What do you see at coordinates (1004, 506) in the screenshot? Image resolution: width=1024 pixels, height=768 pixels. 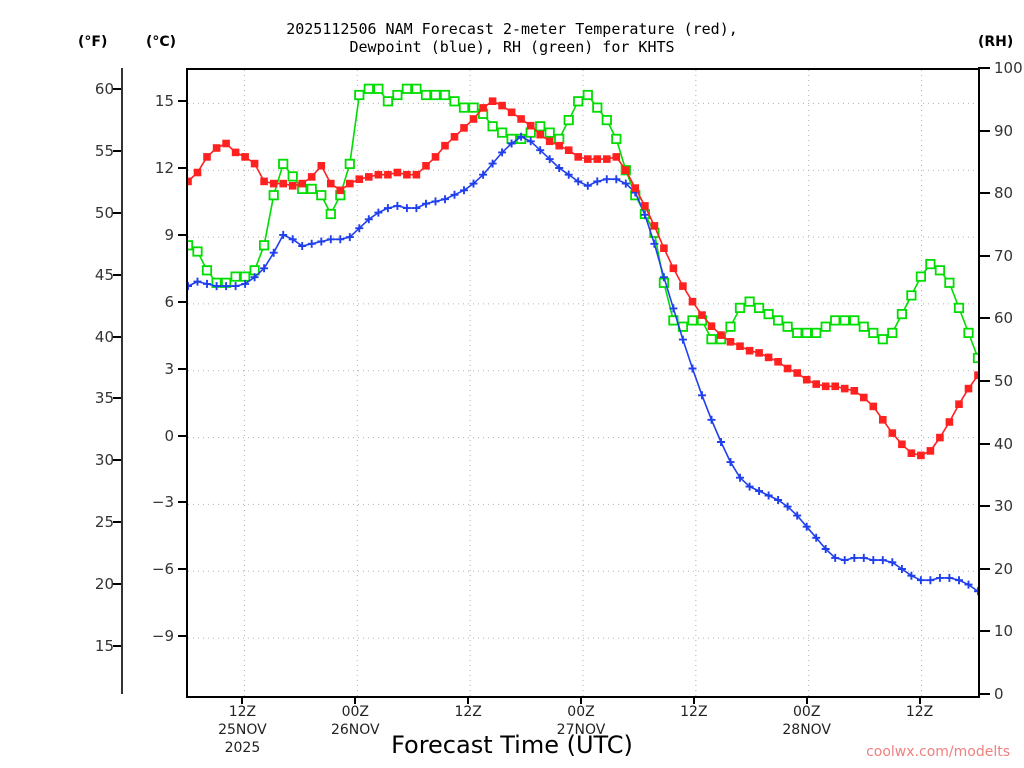 I see `rh-tick-label: 30` at bounding box center [1004, 506].